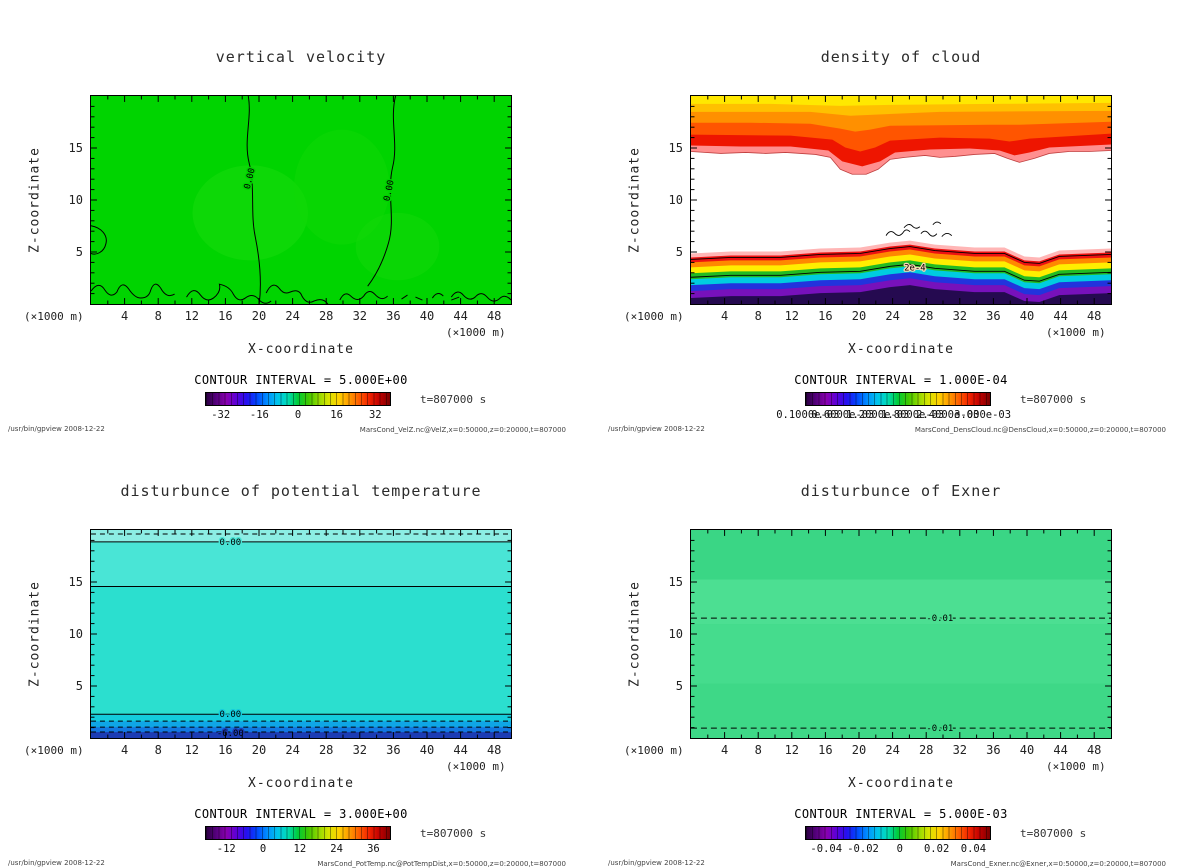 Image resolution: width=1200 pixels, height=868 pixels. Describe the element at coordinates (301, 814) in the screenshot. I see `contour-interval-label: CONTOUR INTERVAL = 3.000E+00` at that location.